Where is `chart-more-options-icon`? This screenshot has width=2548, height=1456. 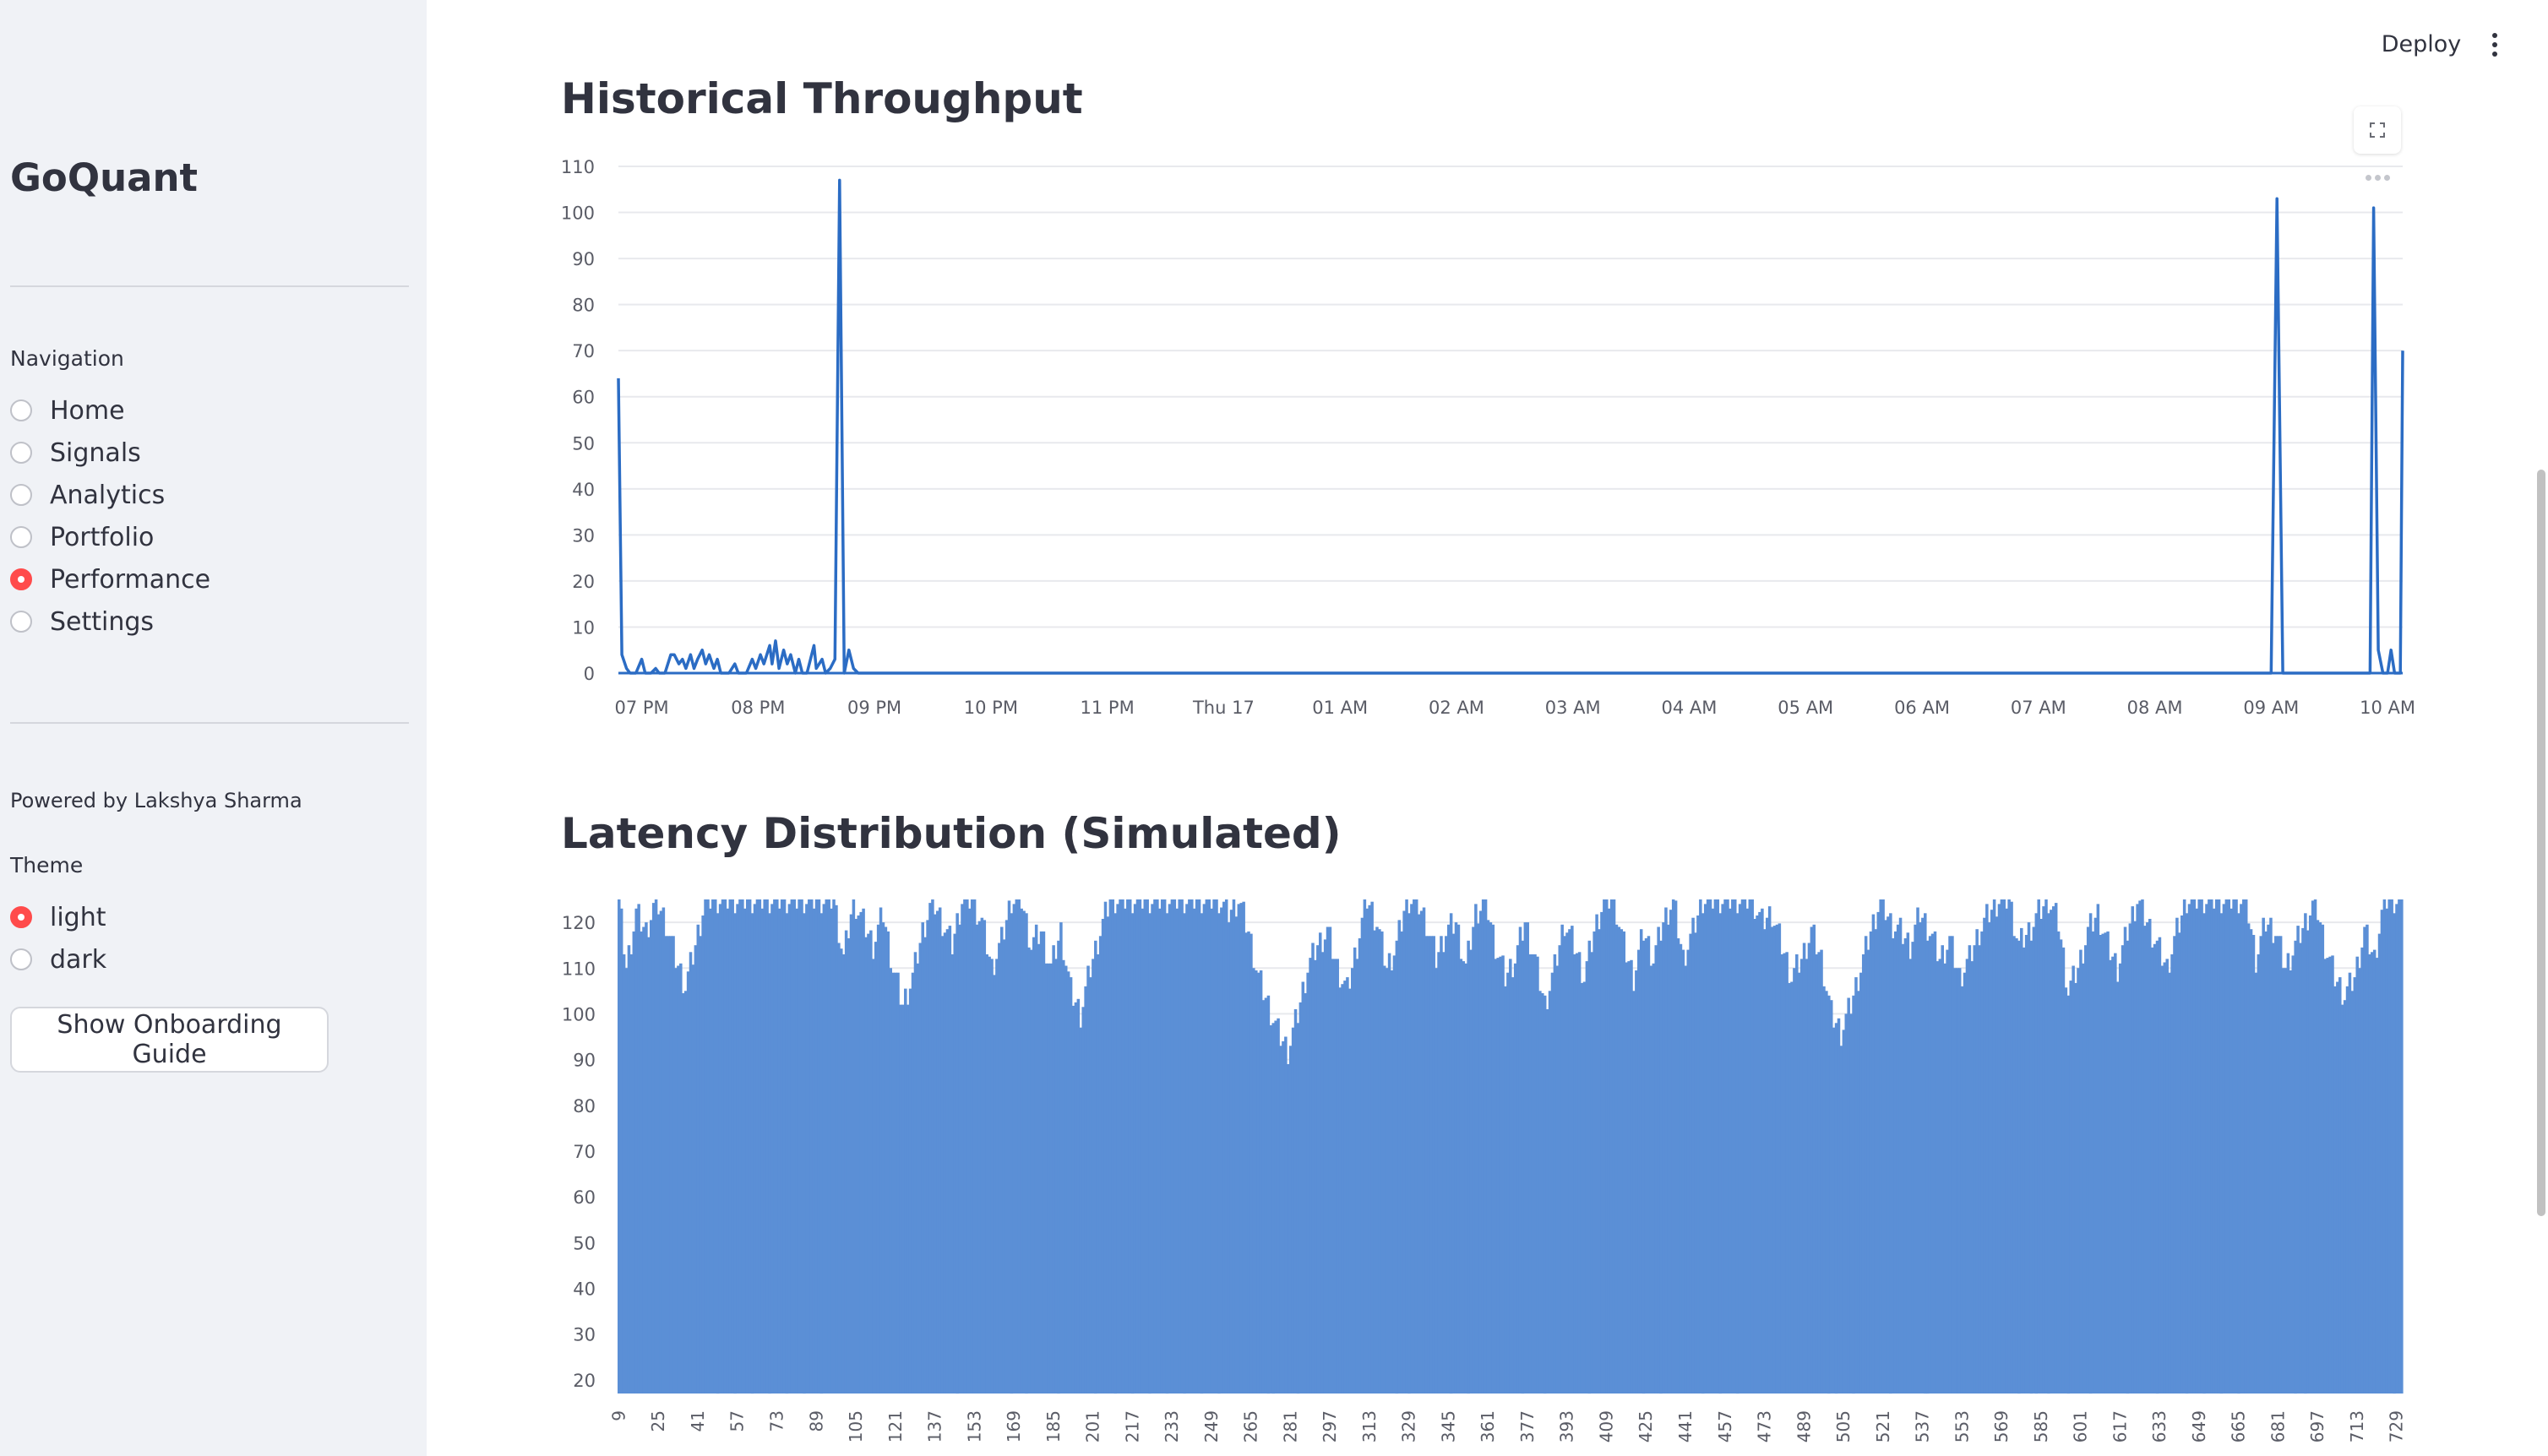 chart-more-options-icon is located at coordinates (2380, 177).